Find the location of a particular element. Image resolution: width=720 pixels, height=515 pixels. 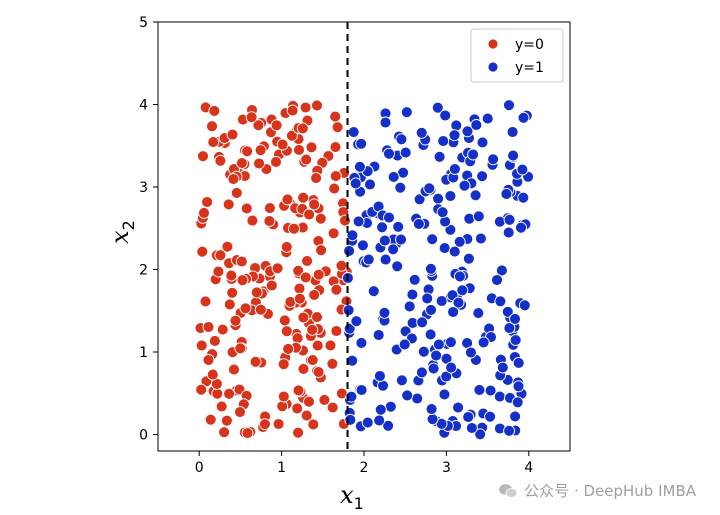

legend-marker-y1 is located at coordinates (493, 67).